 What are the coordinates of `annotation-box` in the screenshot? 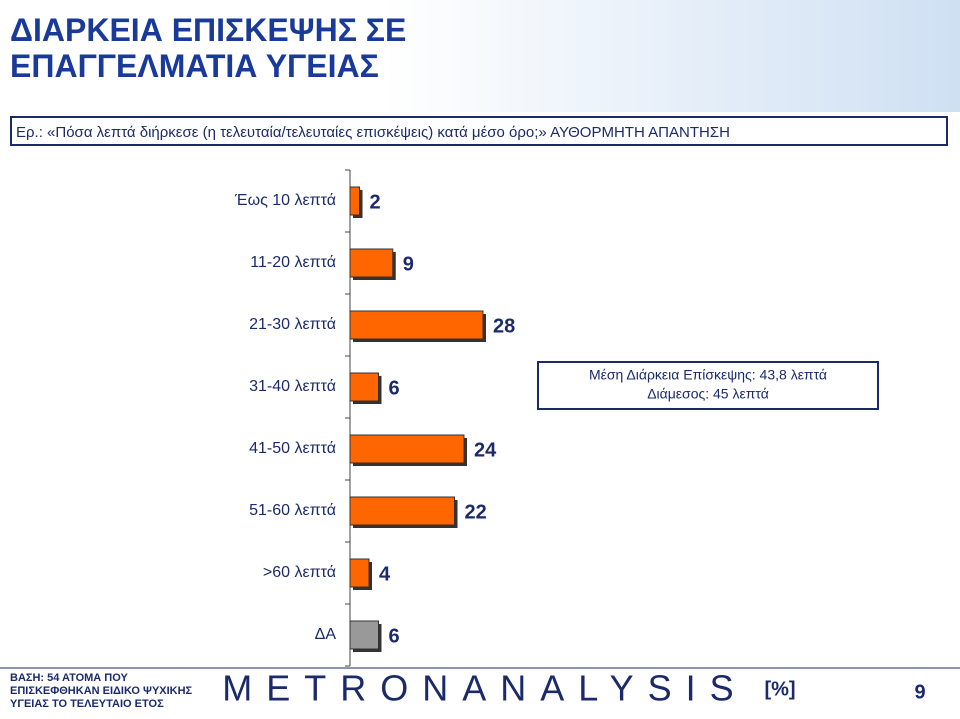 It's located at (708, 385).